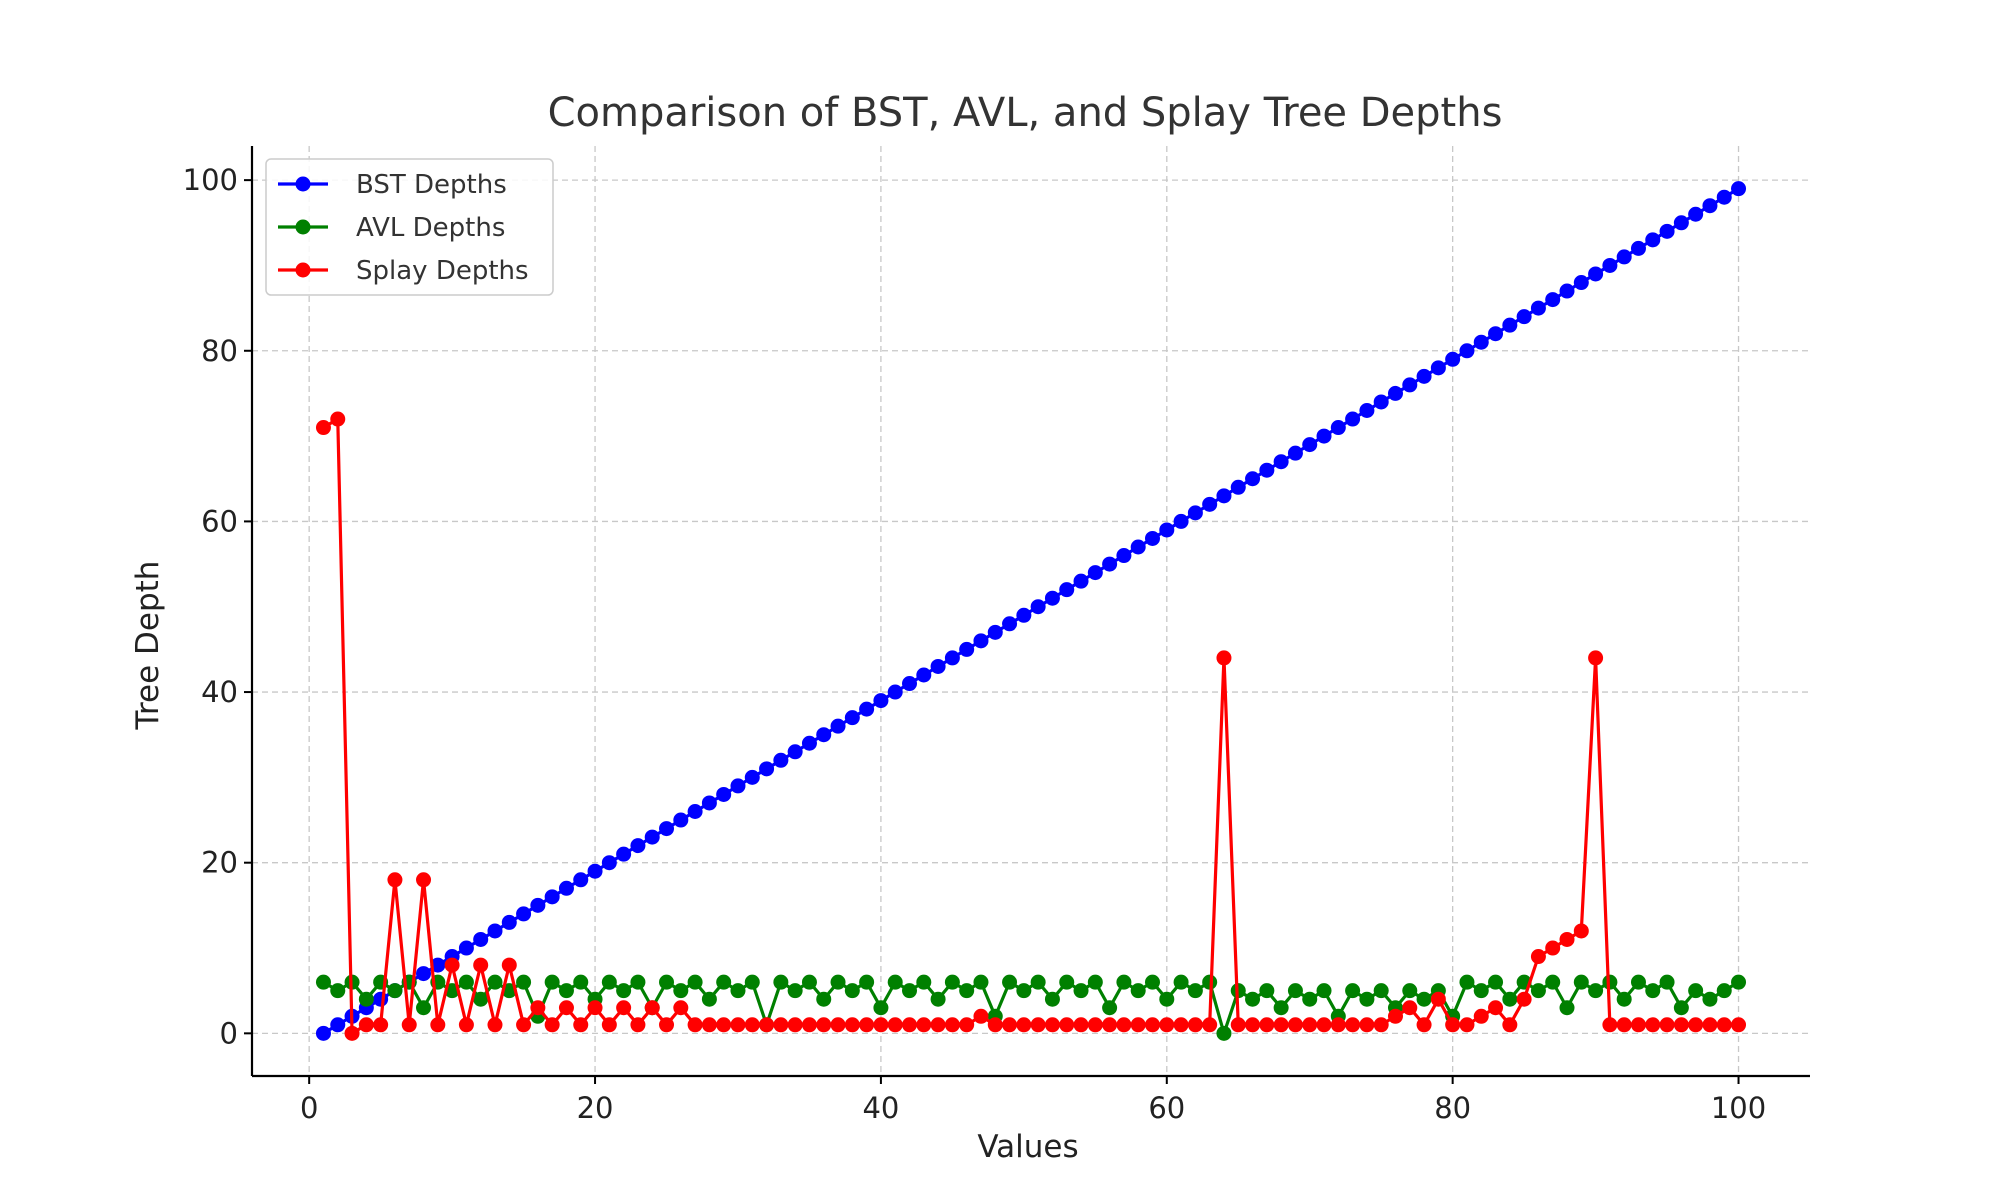  What do you see at coordinates (1738, 1108) in the screenshot?
I see `x-tick-label: 100` at bounding box center [1738, 1108].